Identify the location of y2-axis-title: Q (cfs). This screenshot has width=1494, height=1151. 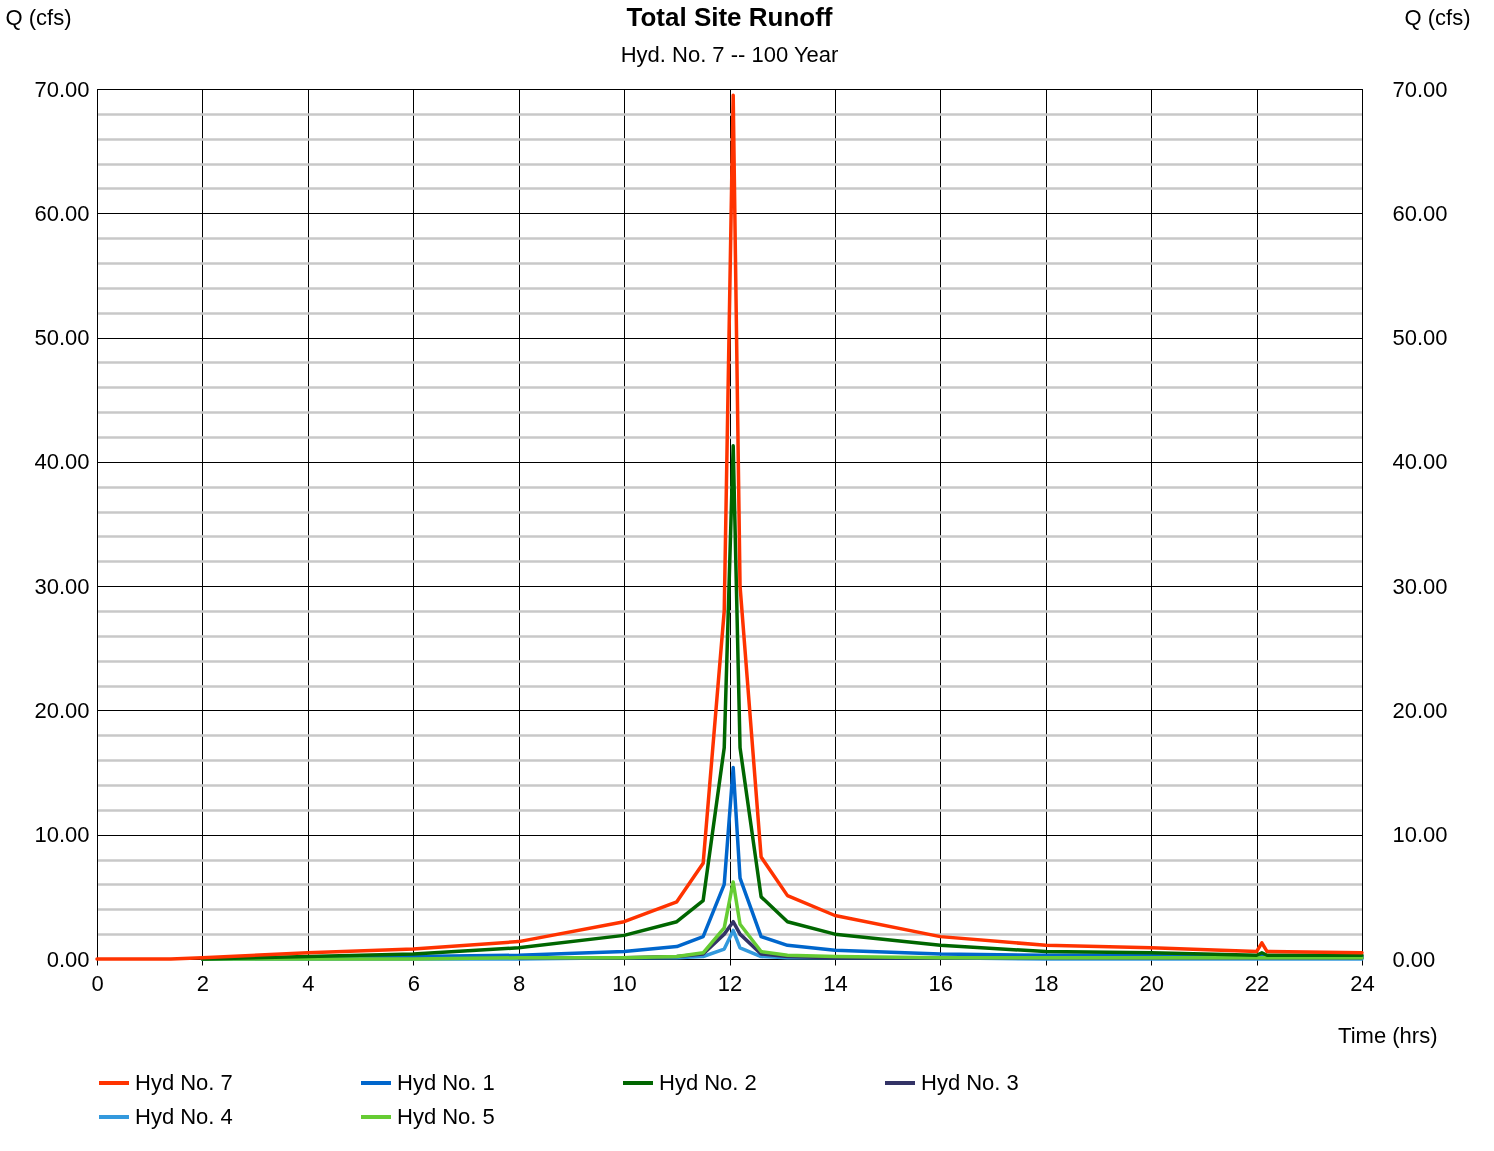
(1437, 17).